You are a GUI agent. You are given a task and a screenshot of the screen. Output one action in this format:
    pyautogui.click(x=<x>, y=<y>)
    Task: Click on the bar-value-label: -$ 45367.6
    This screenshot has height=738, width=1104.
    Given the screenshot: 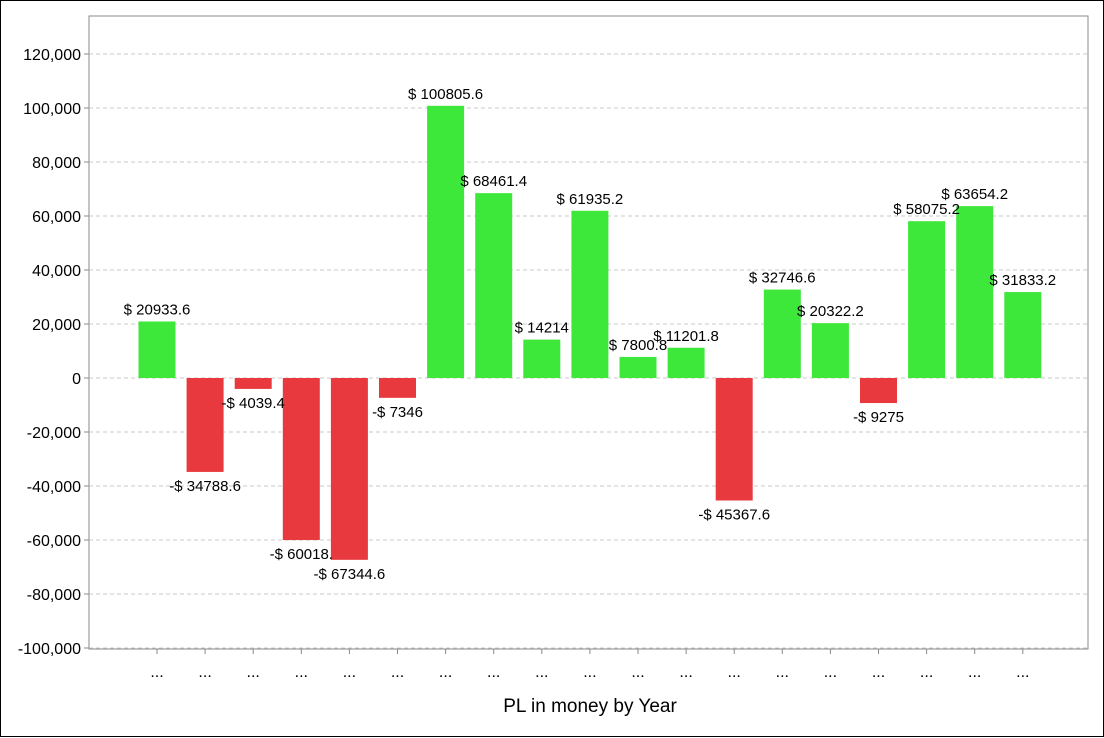 What is the action you would take?
    pyautogui.click(x=734, y=514)
    